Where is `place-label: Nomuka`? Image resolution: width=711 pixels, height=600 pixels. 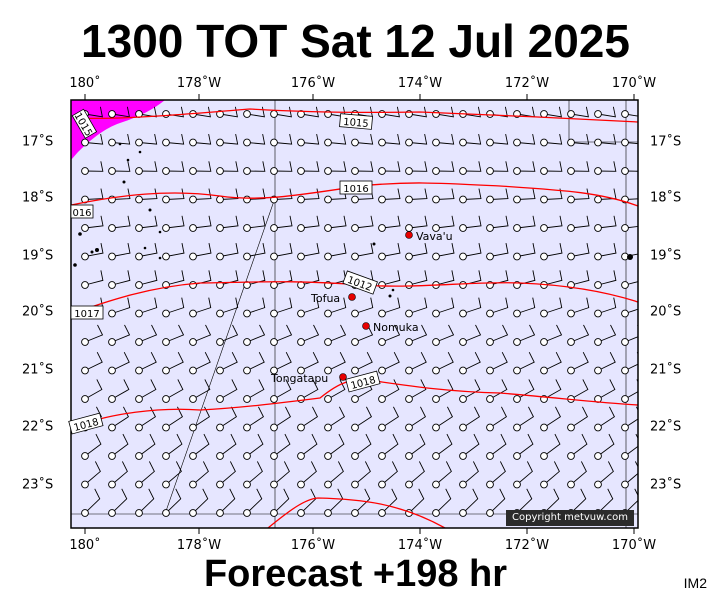
place-label: Nomuka is located at coordinates (396, 327).